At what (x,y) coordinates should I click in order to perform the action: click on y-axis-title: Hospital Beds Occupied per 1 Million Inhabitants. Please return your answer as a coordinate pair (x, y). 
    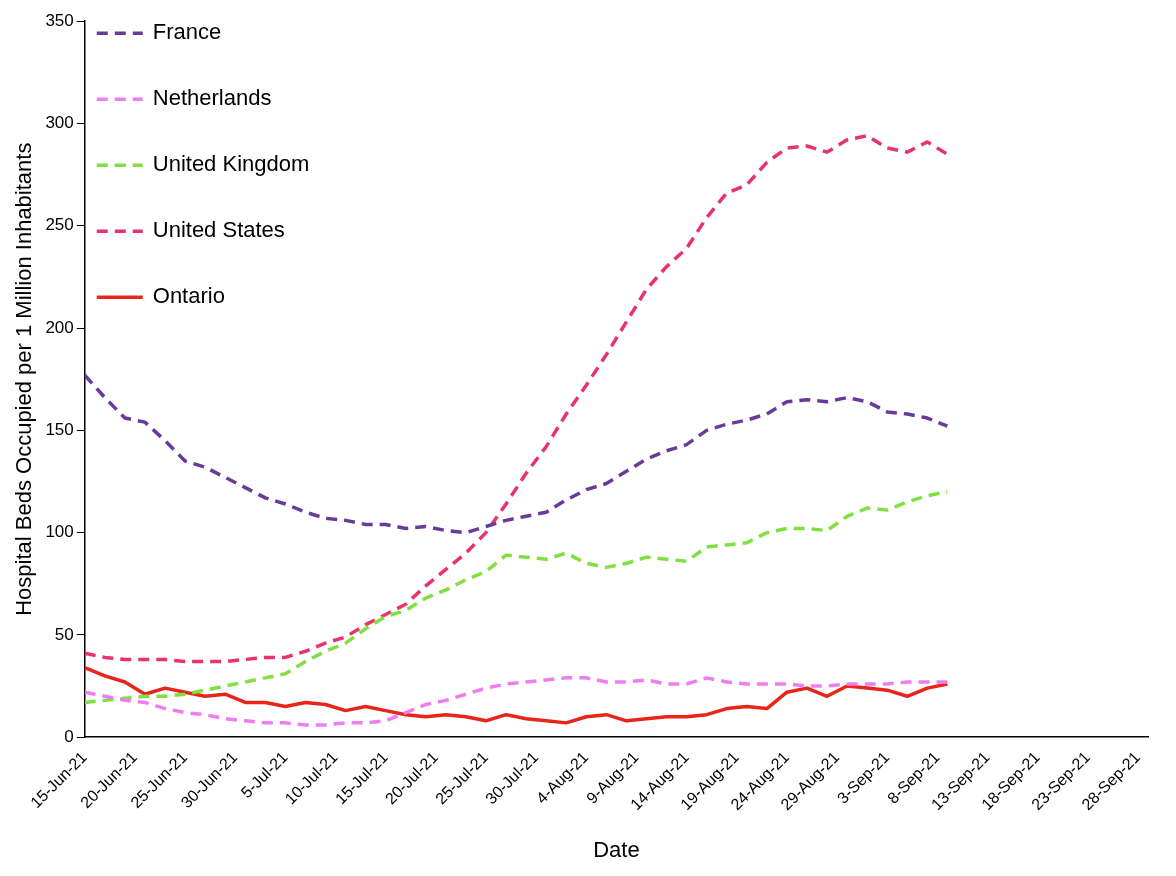
    Looking at the image, I should click on (24, 379).